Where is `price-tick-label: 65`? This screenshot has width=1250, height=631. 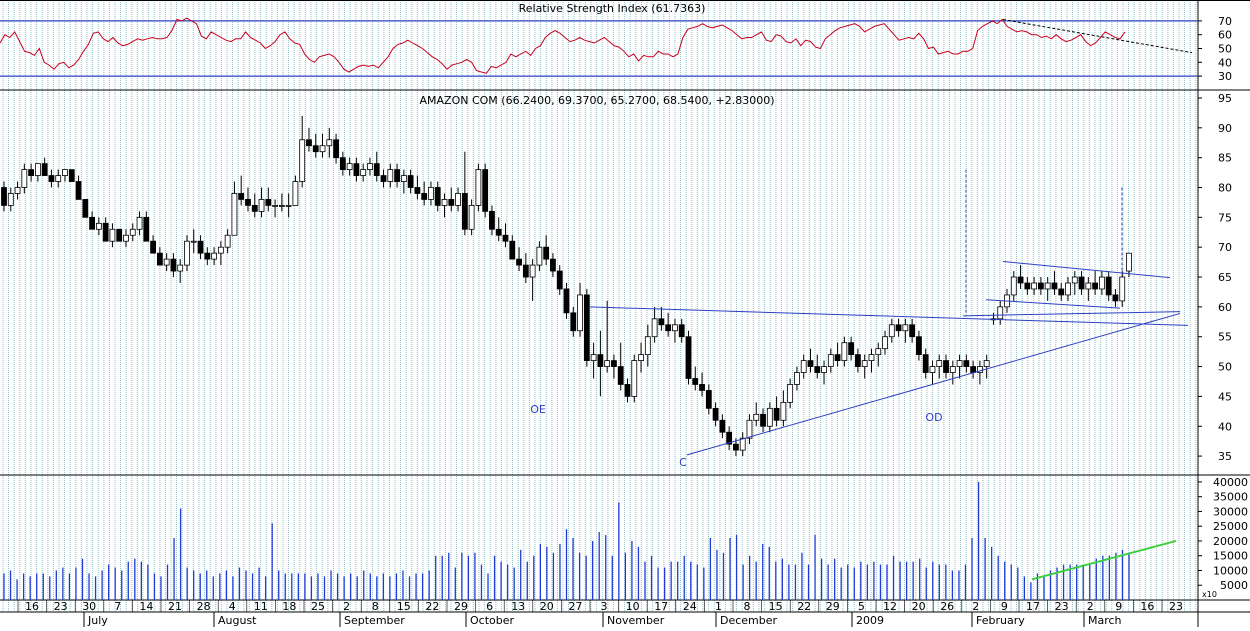
price-tick-label: 65 is located at coordinates (1225, 277).